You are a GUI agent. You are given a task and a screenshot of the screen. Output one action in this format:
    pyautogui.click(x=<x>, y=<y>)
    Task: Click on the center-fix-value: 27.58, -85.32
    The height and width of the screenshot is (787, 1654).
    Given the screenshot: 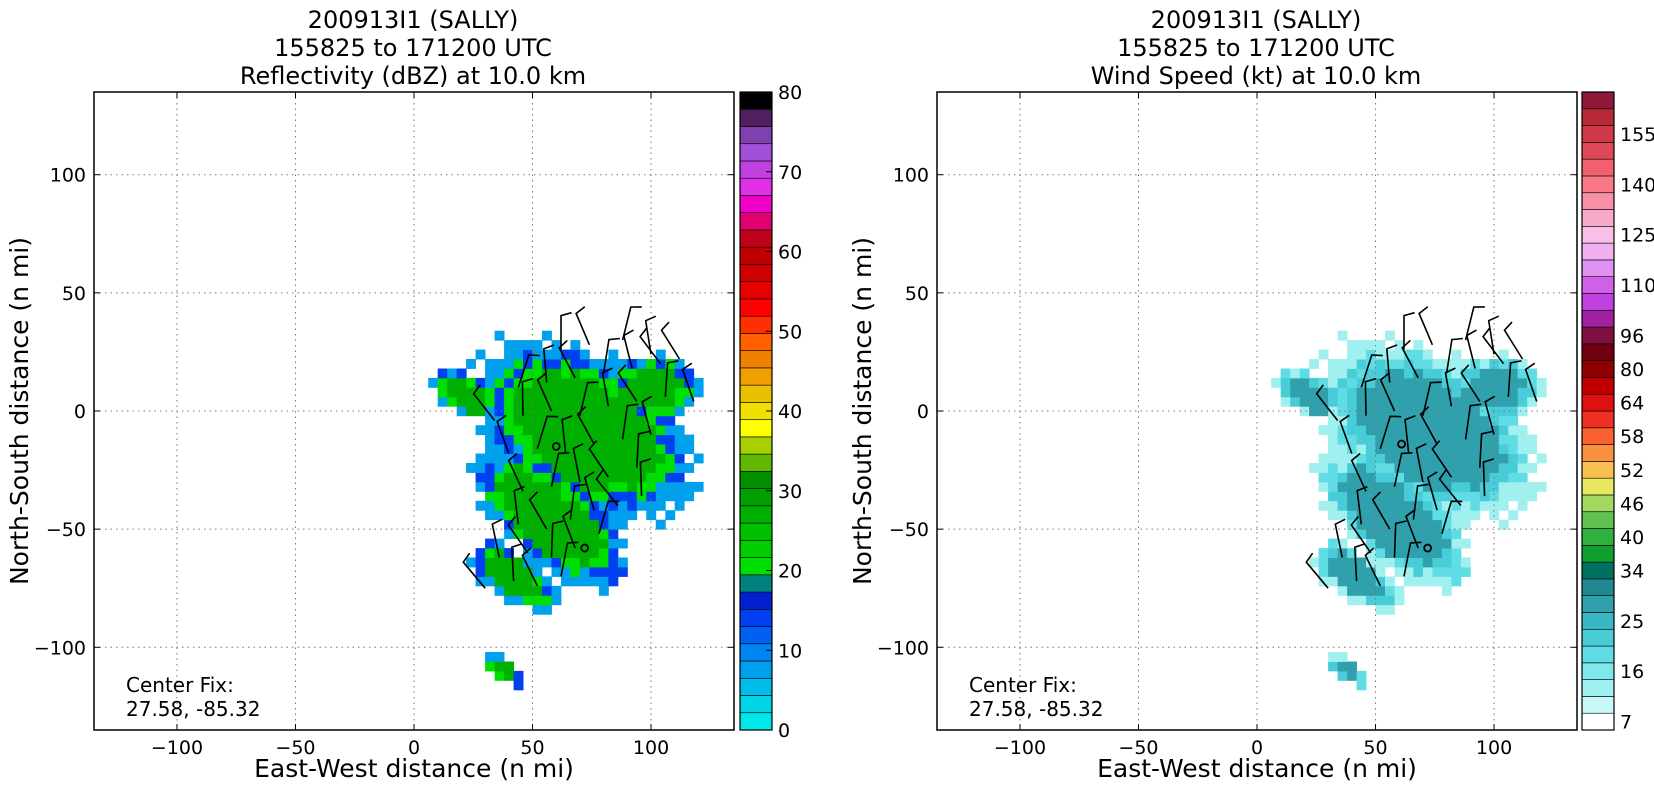 What is the action you would take?
    pyautogui.click(x=193, y=709)
    